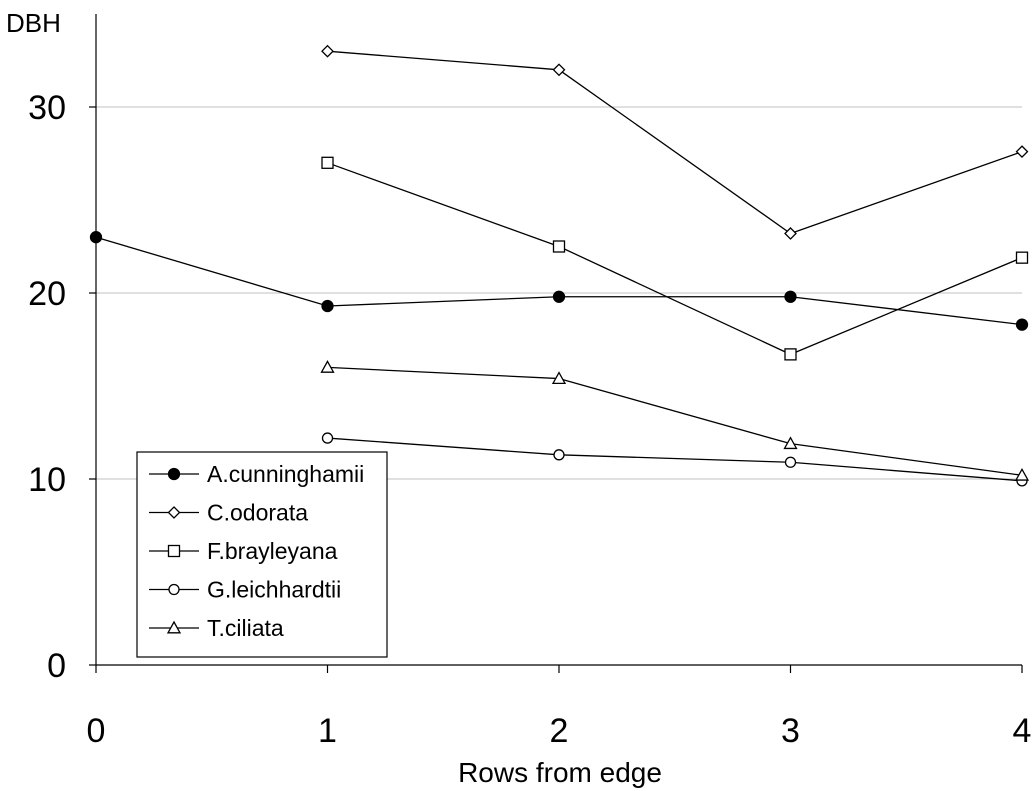 Image resolution: width=1036 pixels, height=791 pixels. Describe the element at coordinates (272, 551) in the screenshot. I see `legend-label: F.brayleyana` at that location.